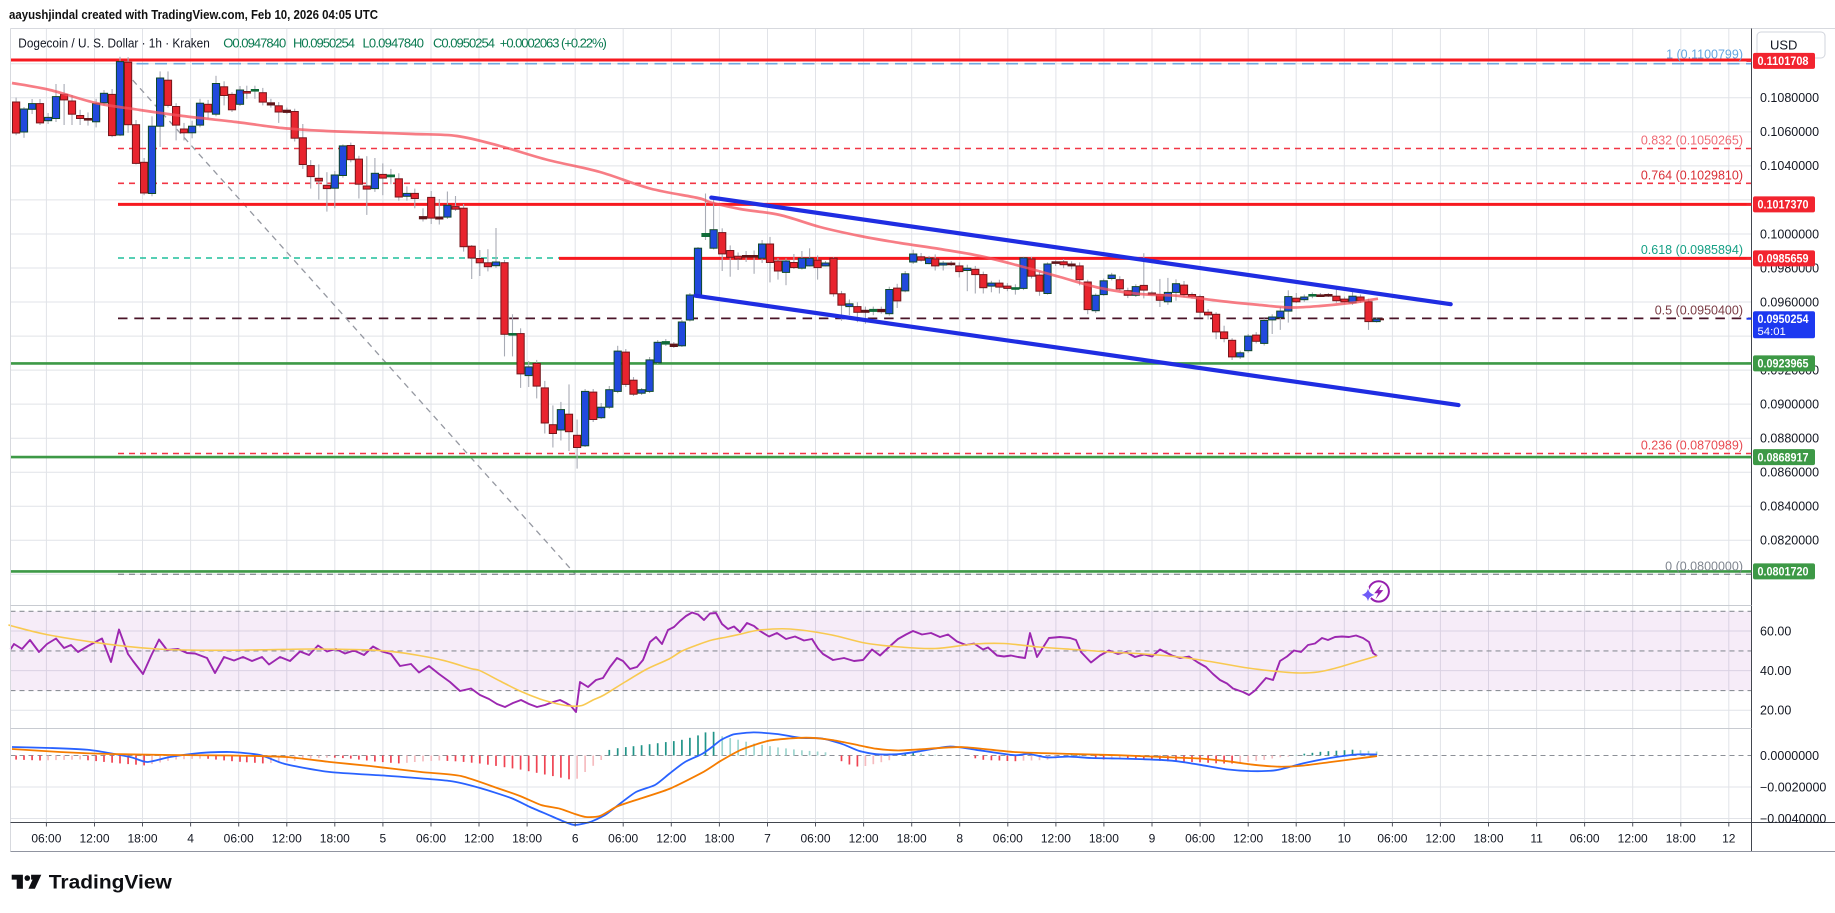 Image resolution: width=1835 pixels, height=913 pixels. Describe the element at coordinates (1692, 175) in the screenshot. I see `svg-text: 0.764 (0.1029810)` at that location.